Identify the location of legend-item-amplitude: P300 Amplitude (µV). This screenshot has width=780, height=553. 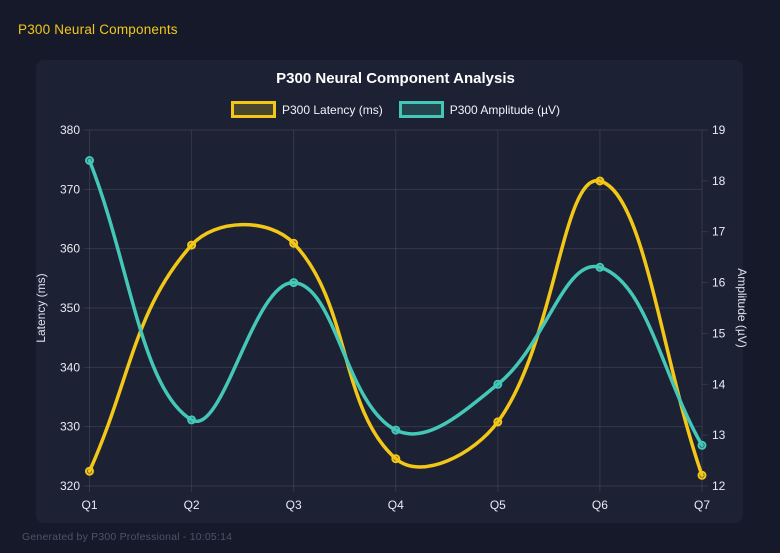
(479, 109).